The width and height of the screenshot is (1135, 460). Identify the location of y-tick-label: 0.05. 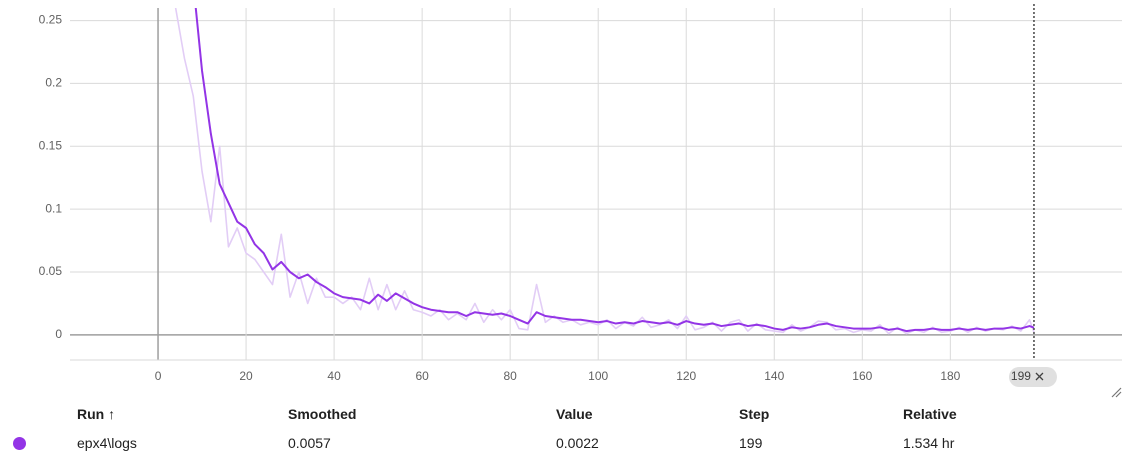
(51, 271).